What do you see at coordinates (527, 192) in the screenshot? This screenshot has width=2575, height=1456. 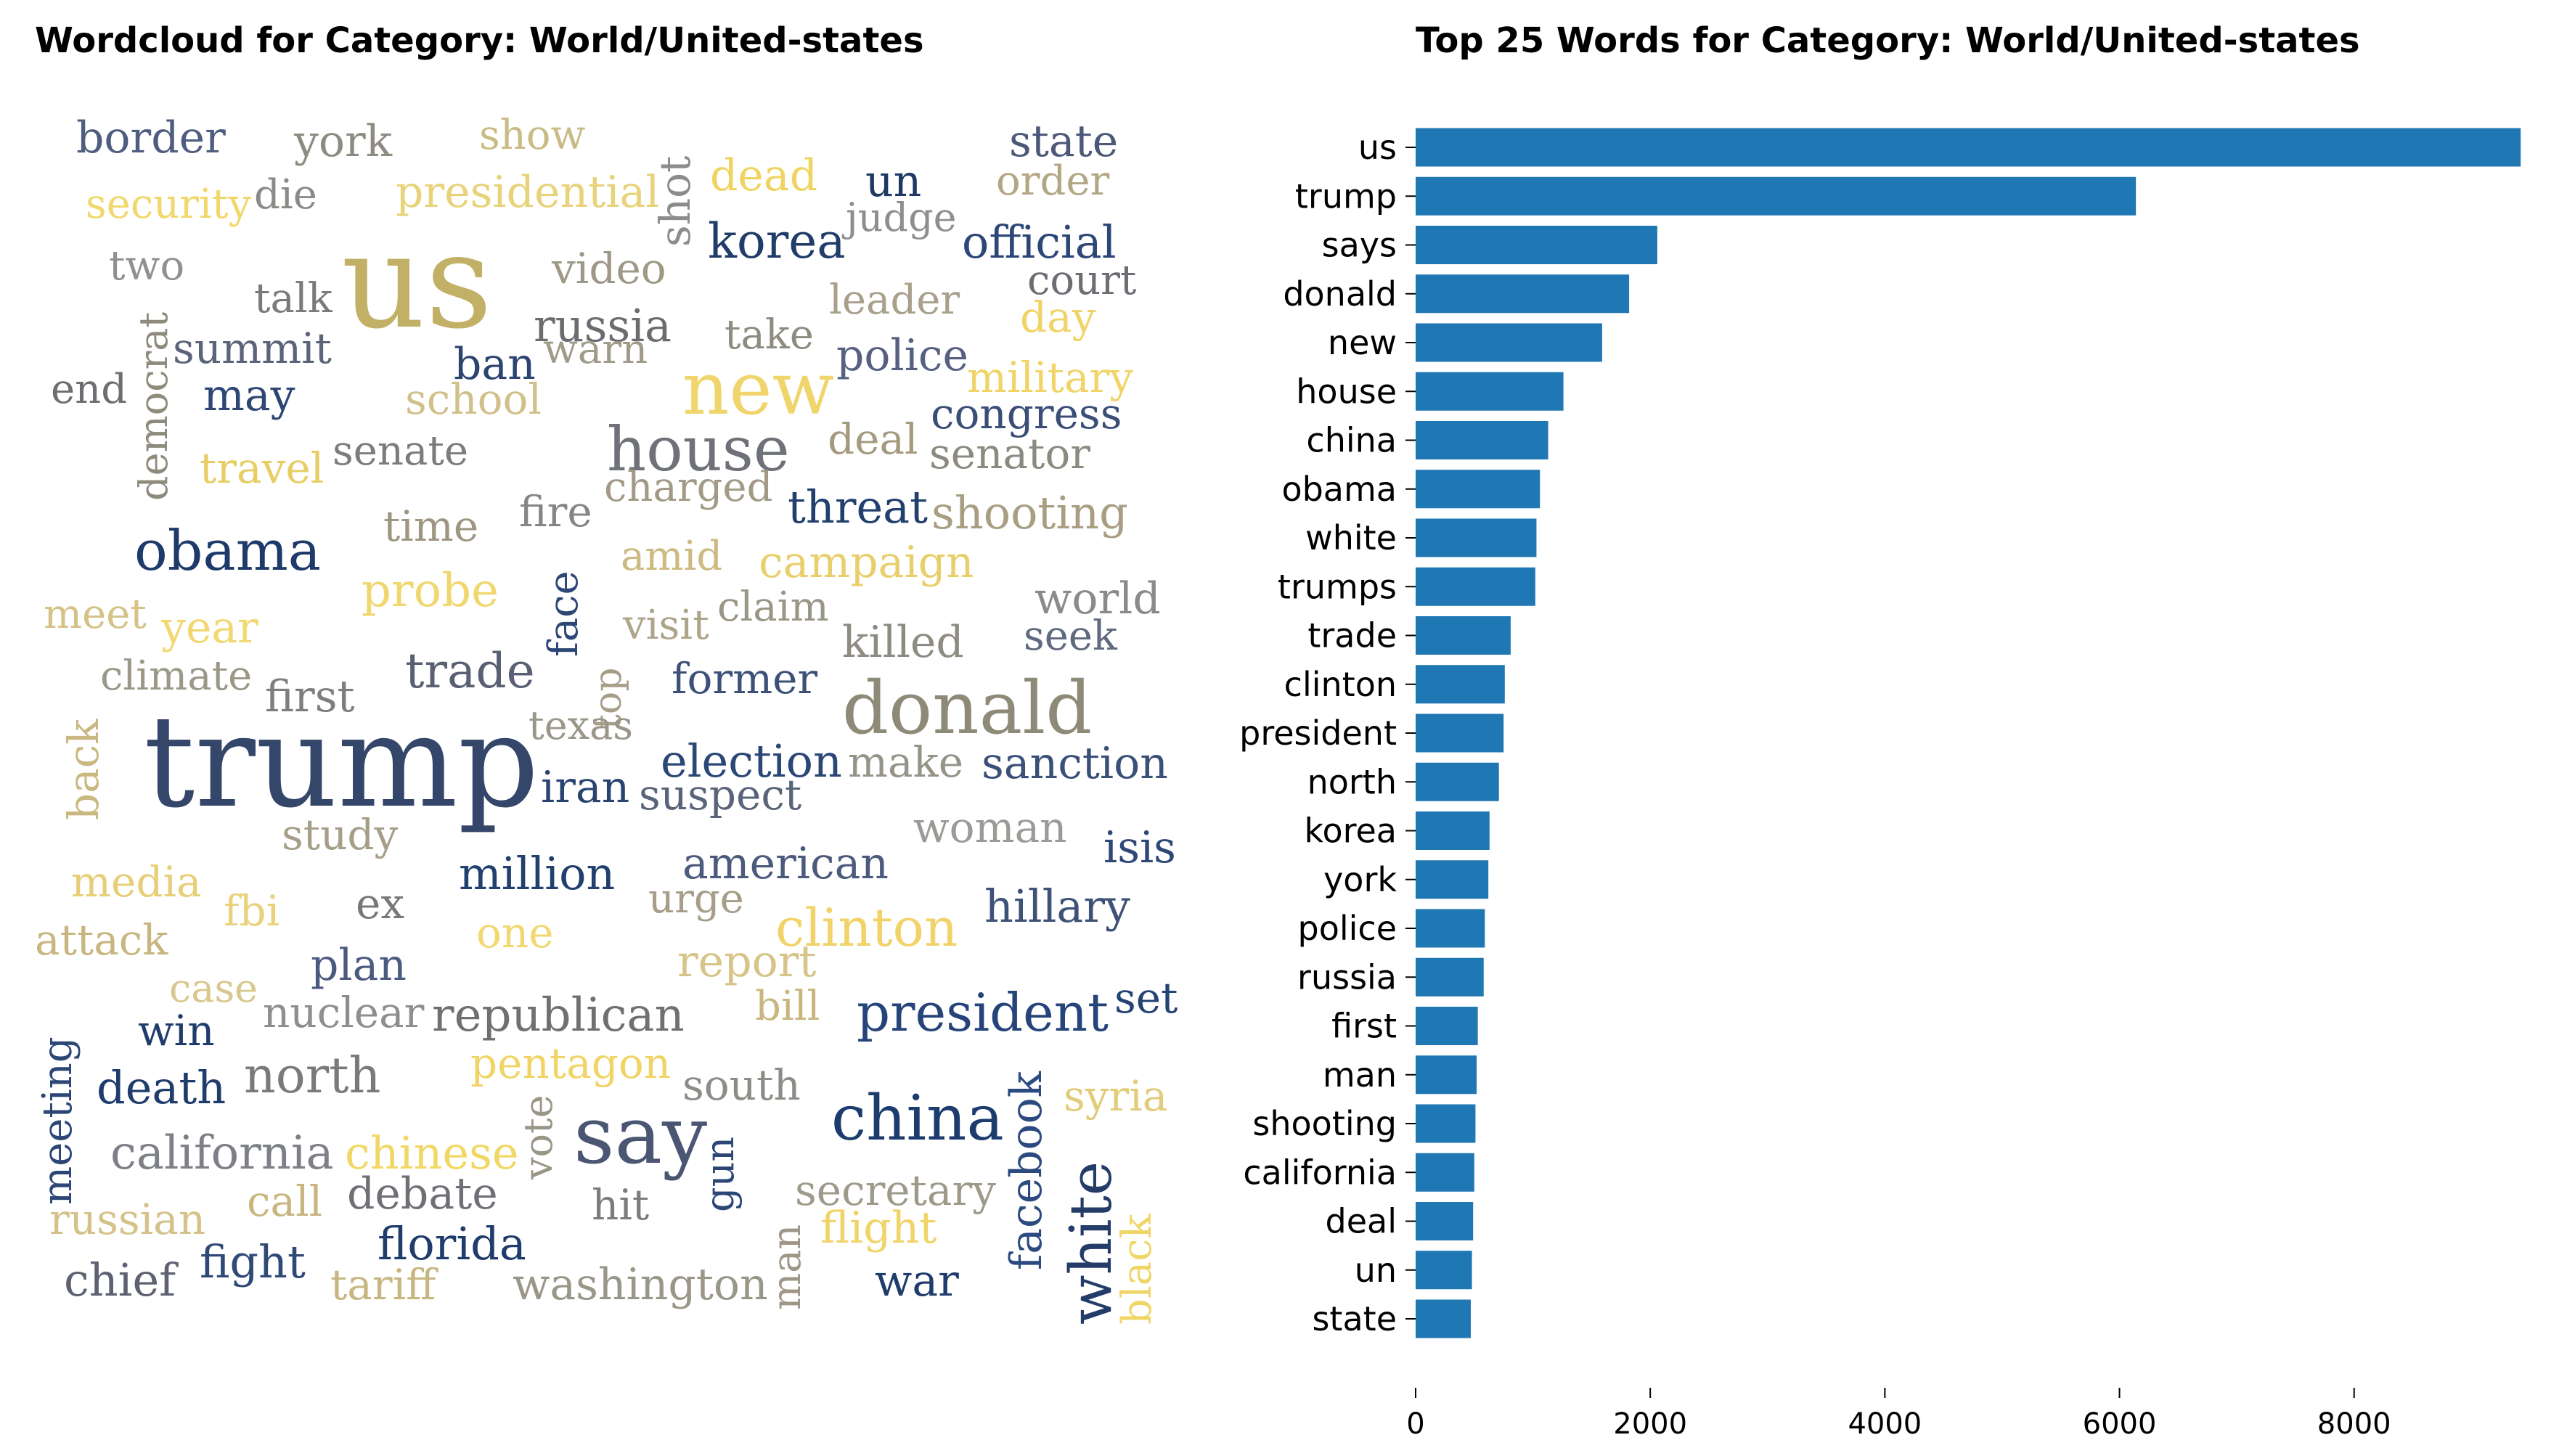 I see `wordcloud-word-presidential: presidential` at bounding box center [527, 192].